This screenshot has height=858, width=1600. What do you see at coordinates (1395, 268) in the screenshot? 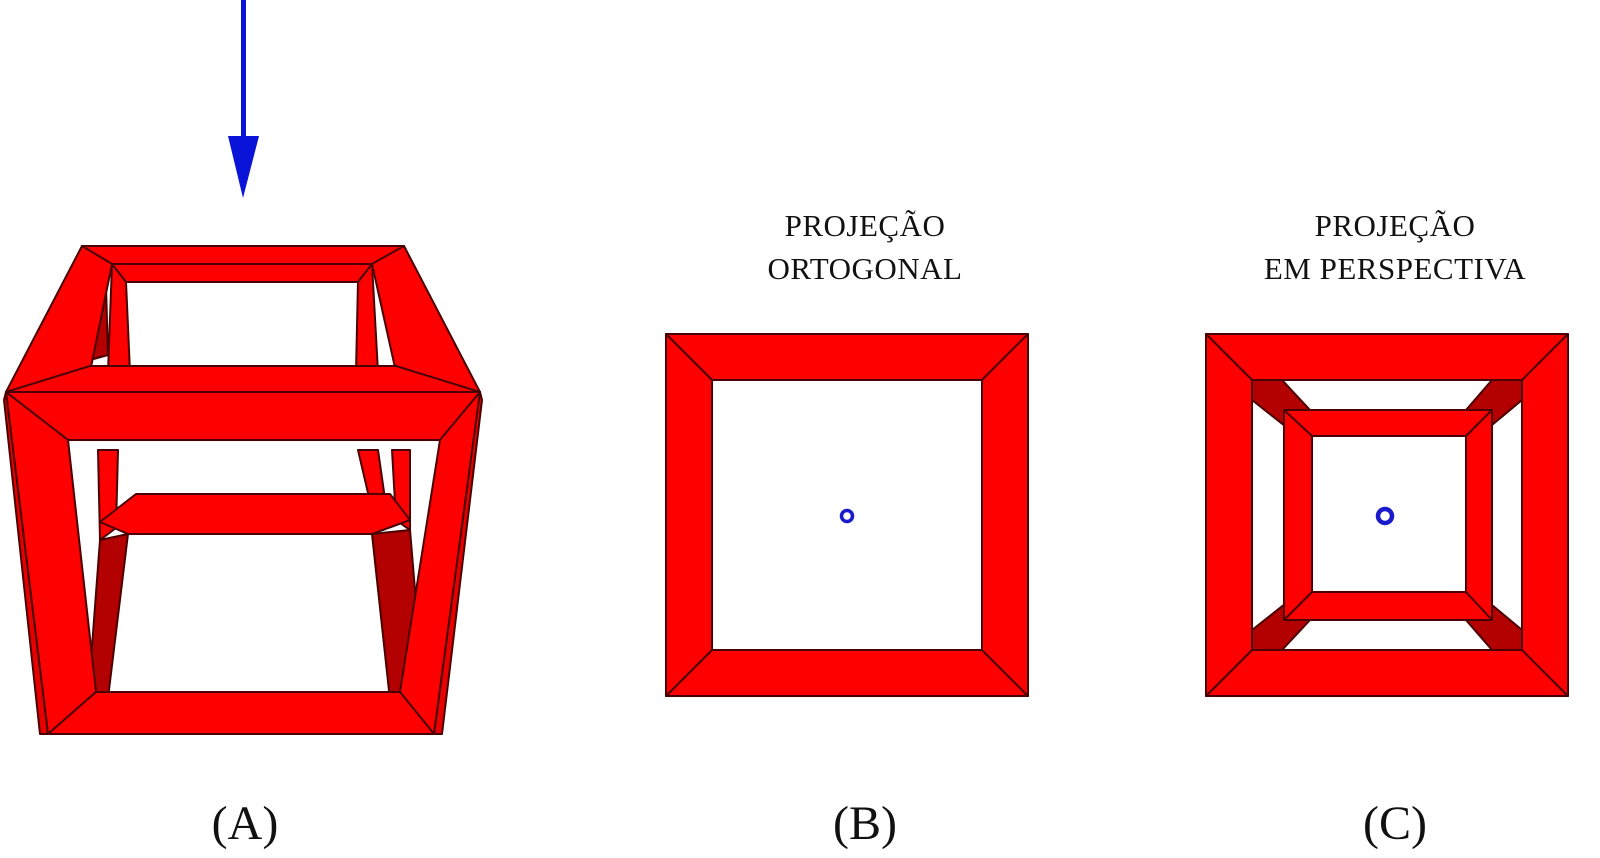
I see `panel-c-title-line-2: EM PERSPECTIVA` at bounding box center [1395, 268].